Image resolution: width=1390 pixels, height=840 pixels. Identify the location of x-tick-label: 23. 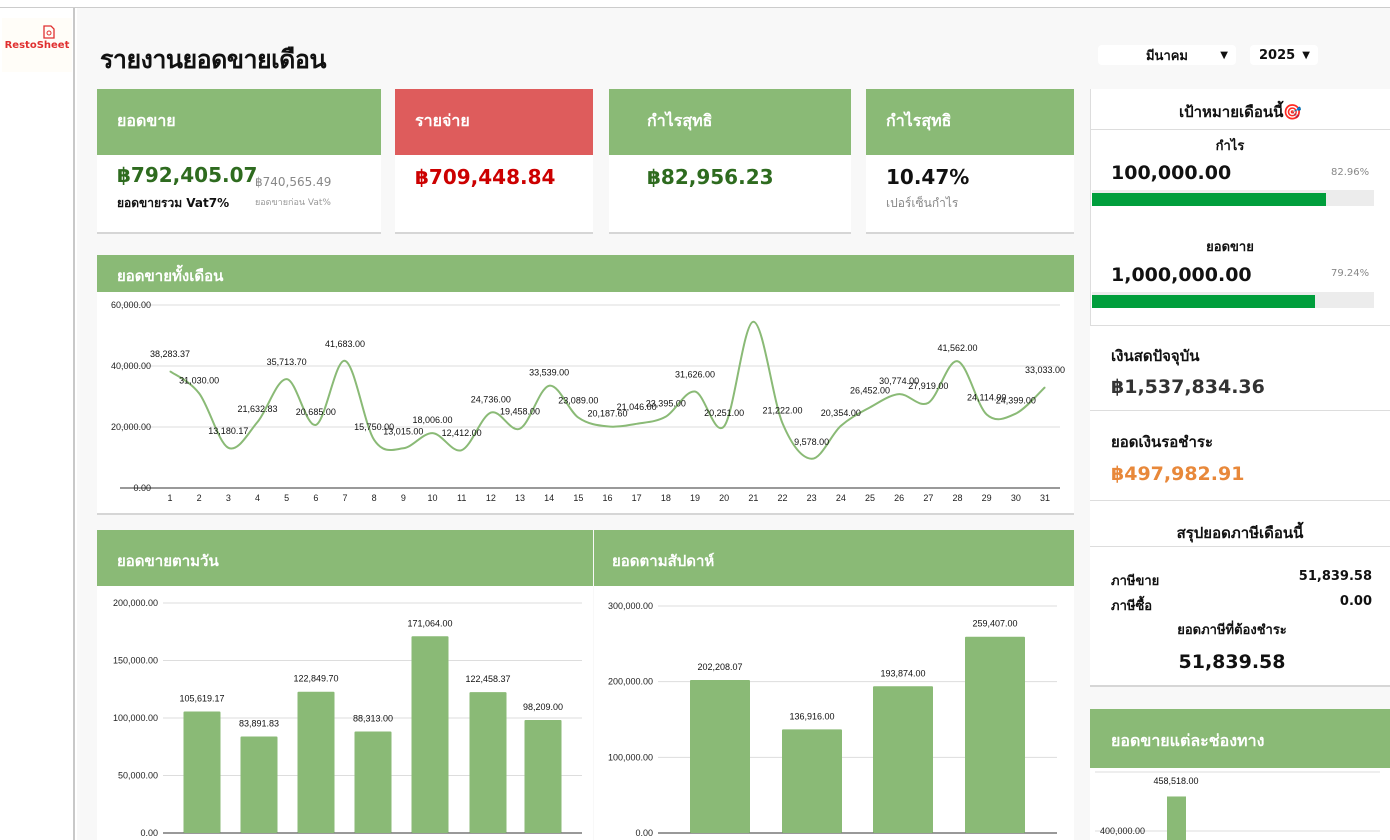
(812, 498).